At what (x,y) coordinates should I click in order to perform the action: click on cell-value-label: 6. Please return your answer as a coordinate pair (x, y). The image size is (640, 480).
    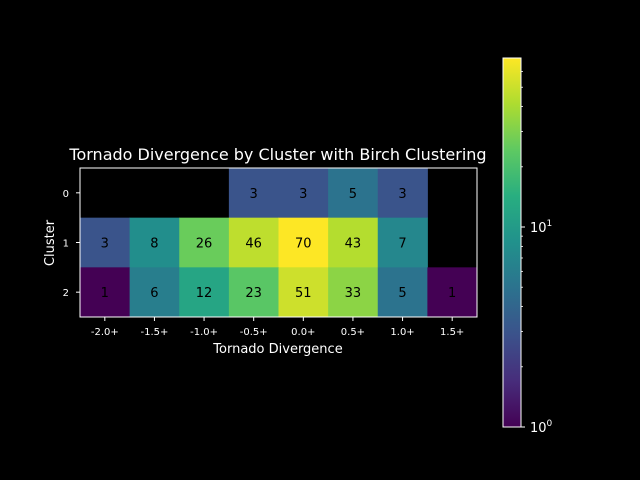
    Looking at the image, I should click on (154, 293).